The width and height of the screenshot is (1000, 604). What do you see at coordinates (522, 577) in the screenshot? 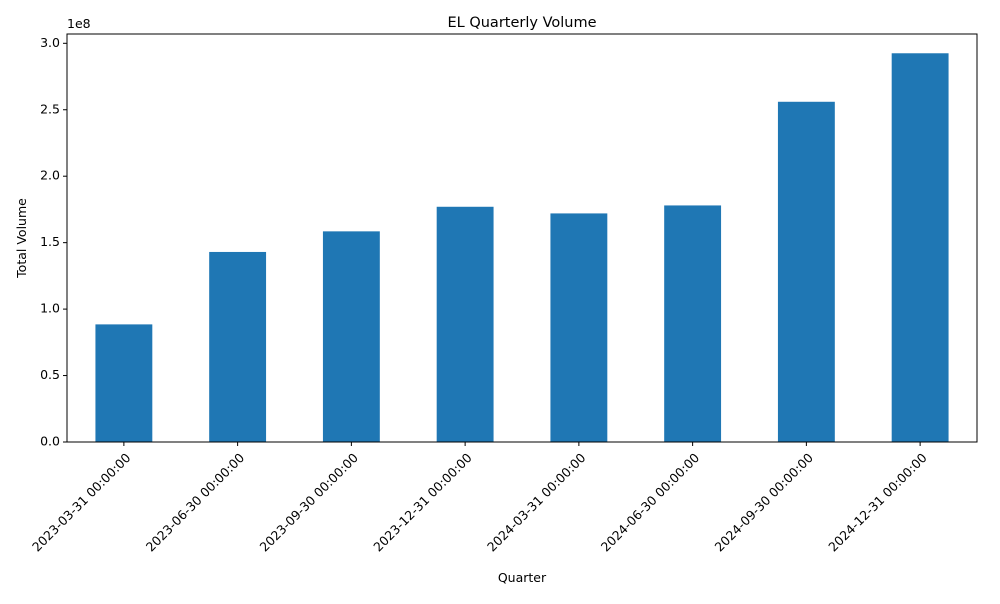
I see `x-axis-label: Quarter` at bounding box center [522, 577].